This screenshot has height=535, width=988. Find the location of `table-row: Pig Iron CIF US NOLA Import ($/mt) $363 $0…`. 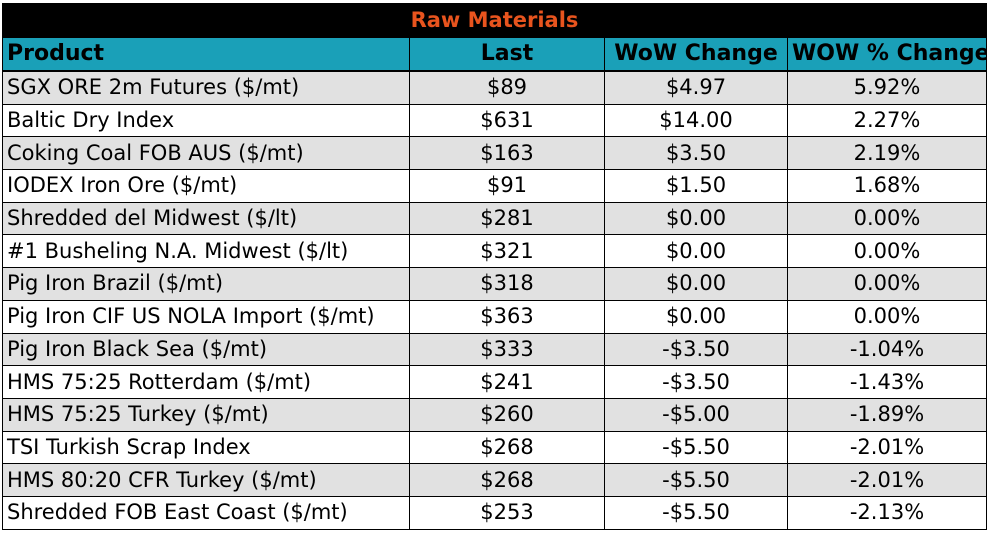

table-row: Pig Iron CIF US NOLA Import ($/mt) $363 $0… is located at coordinates (495, 316).